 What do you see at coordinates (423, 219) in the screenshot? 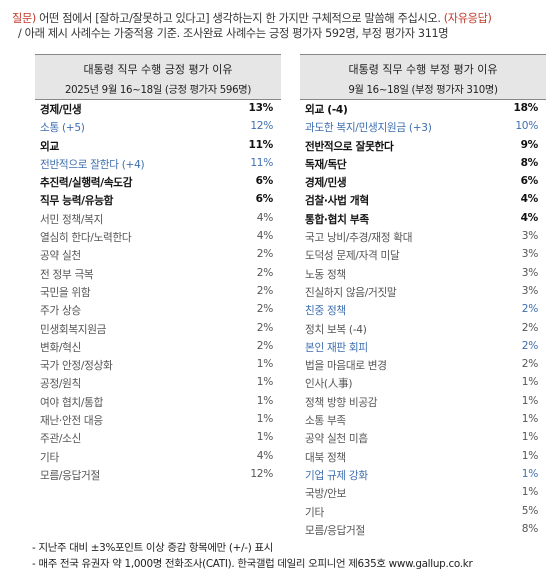
I see `table-row: 통합·협치 부족 4%` at bounding box center [423, 219].